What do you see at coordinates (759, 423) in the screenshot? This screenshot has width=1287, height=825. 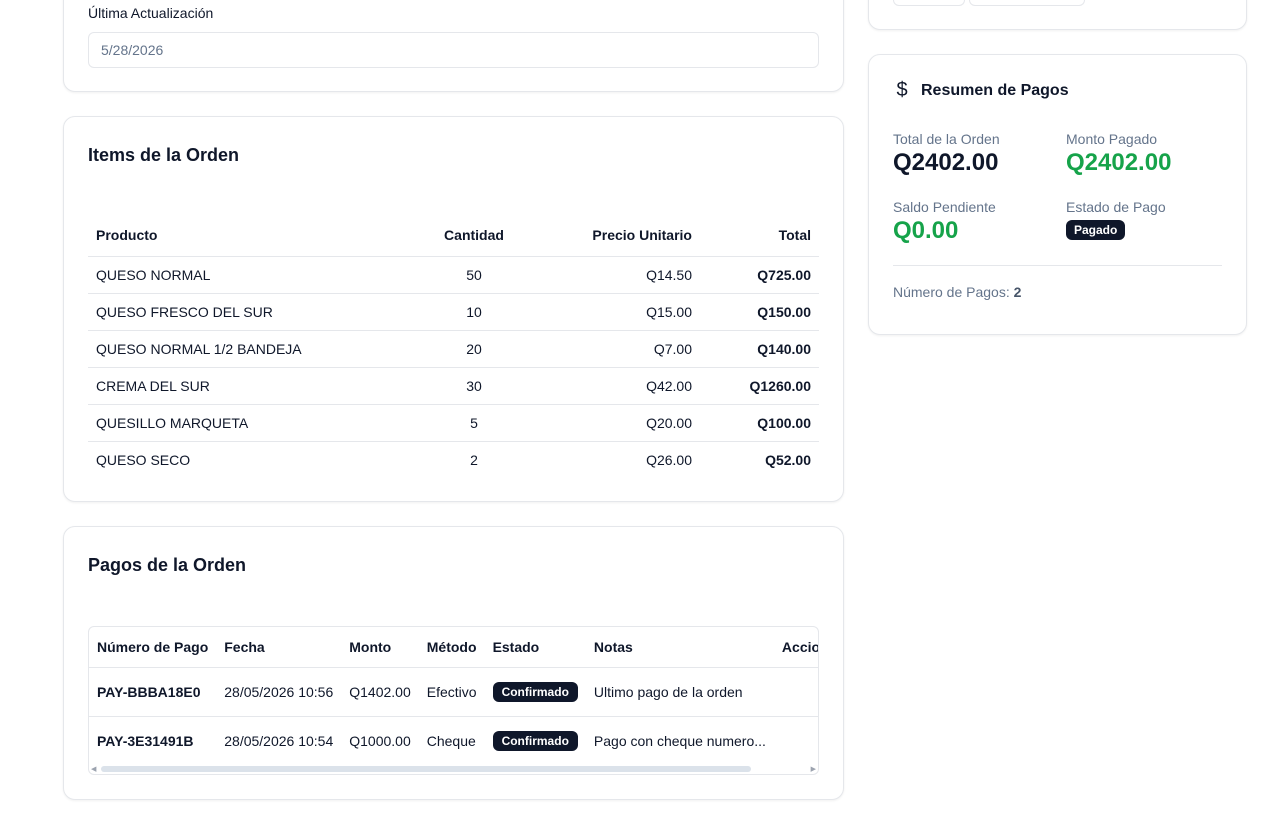 I see `cell-total: Q100.00` at bounding box center [759, 423].